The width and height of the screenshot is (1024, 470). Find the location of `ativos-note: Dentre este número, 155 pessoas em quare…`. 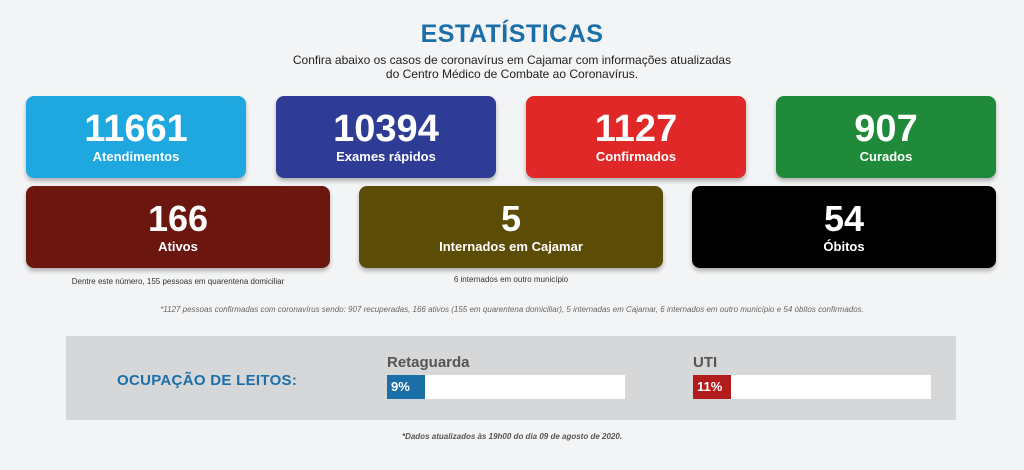

ativos-note: Dentre este número, 155 pessoas em quare… is located at coordinates (178, 281).